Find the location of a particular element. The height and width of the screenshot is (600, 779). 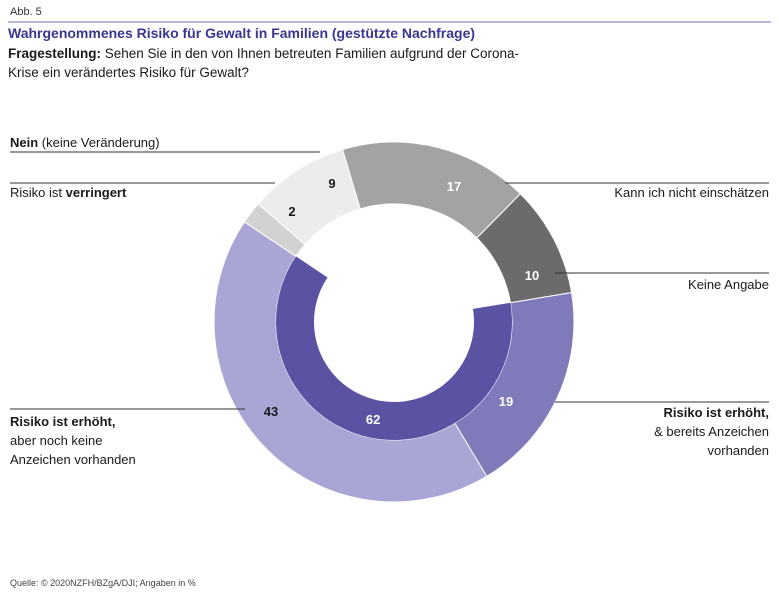

callout-label-1: Risiko ist verringert is located at coordinates (68, 192).